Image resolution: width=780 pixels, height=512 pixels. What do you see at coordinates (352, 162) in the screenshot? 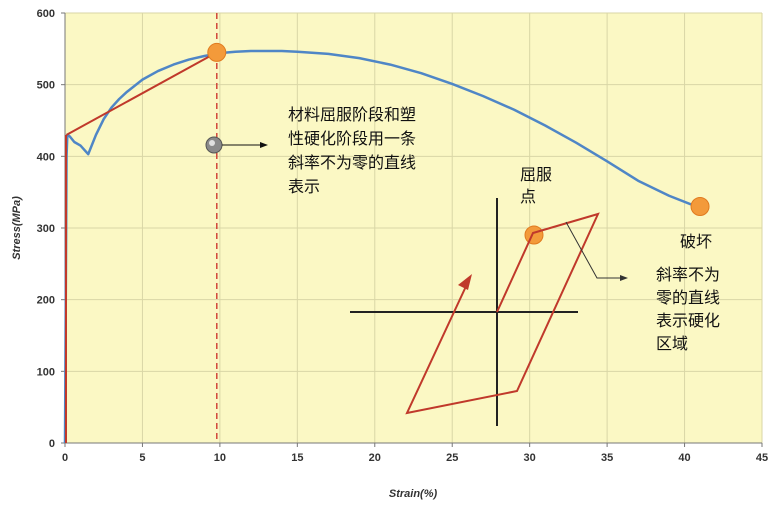
I see `annotation-line: 斜率不为零的直线` at bounding box center [352, 162].